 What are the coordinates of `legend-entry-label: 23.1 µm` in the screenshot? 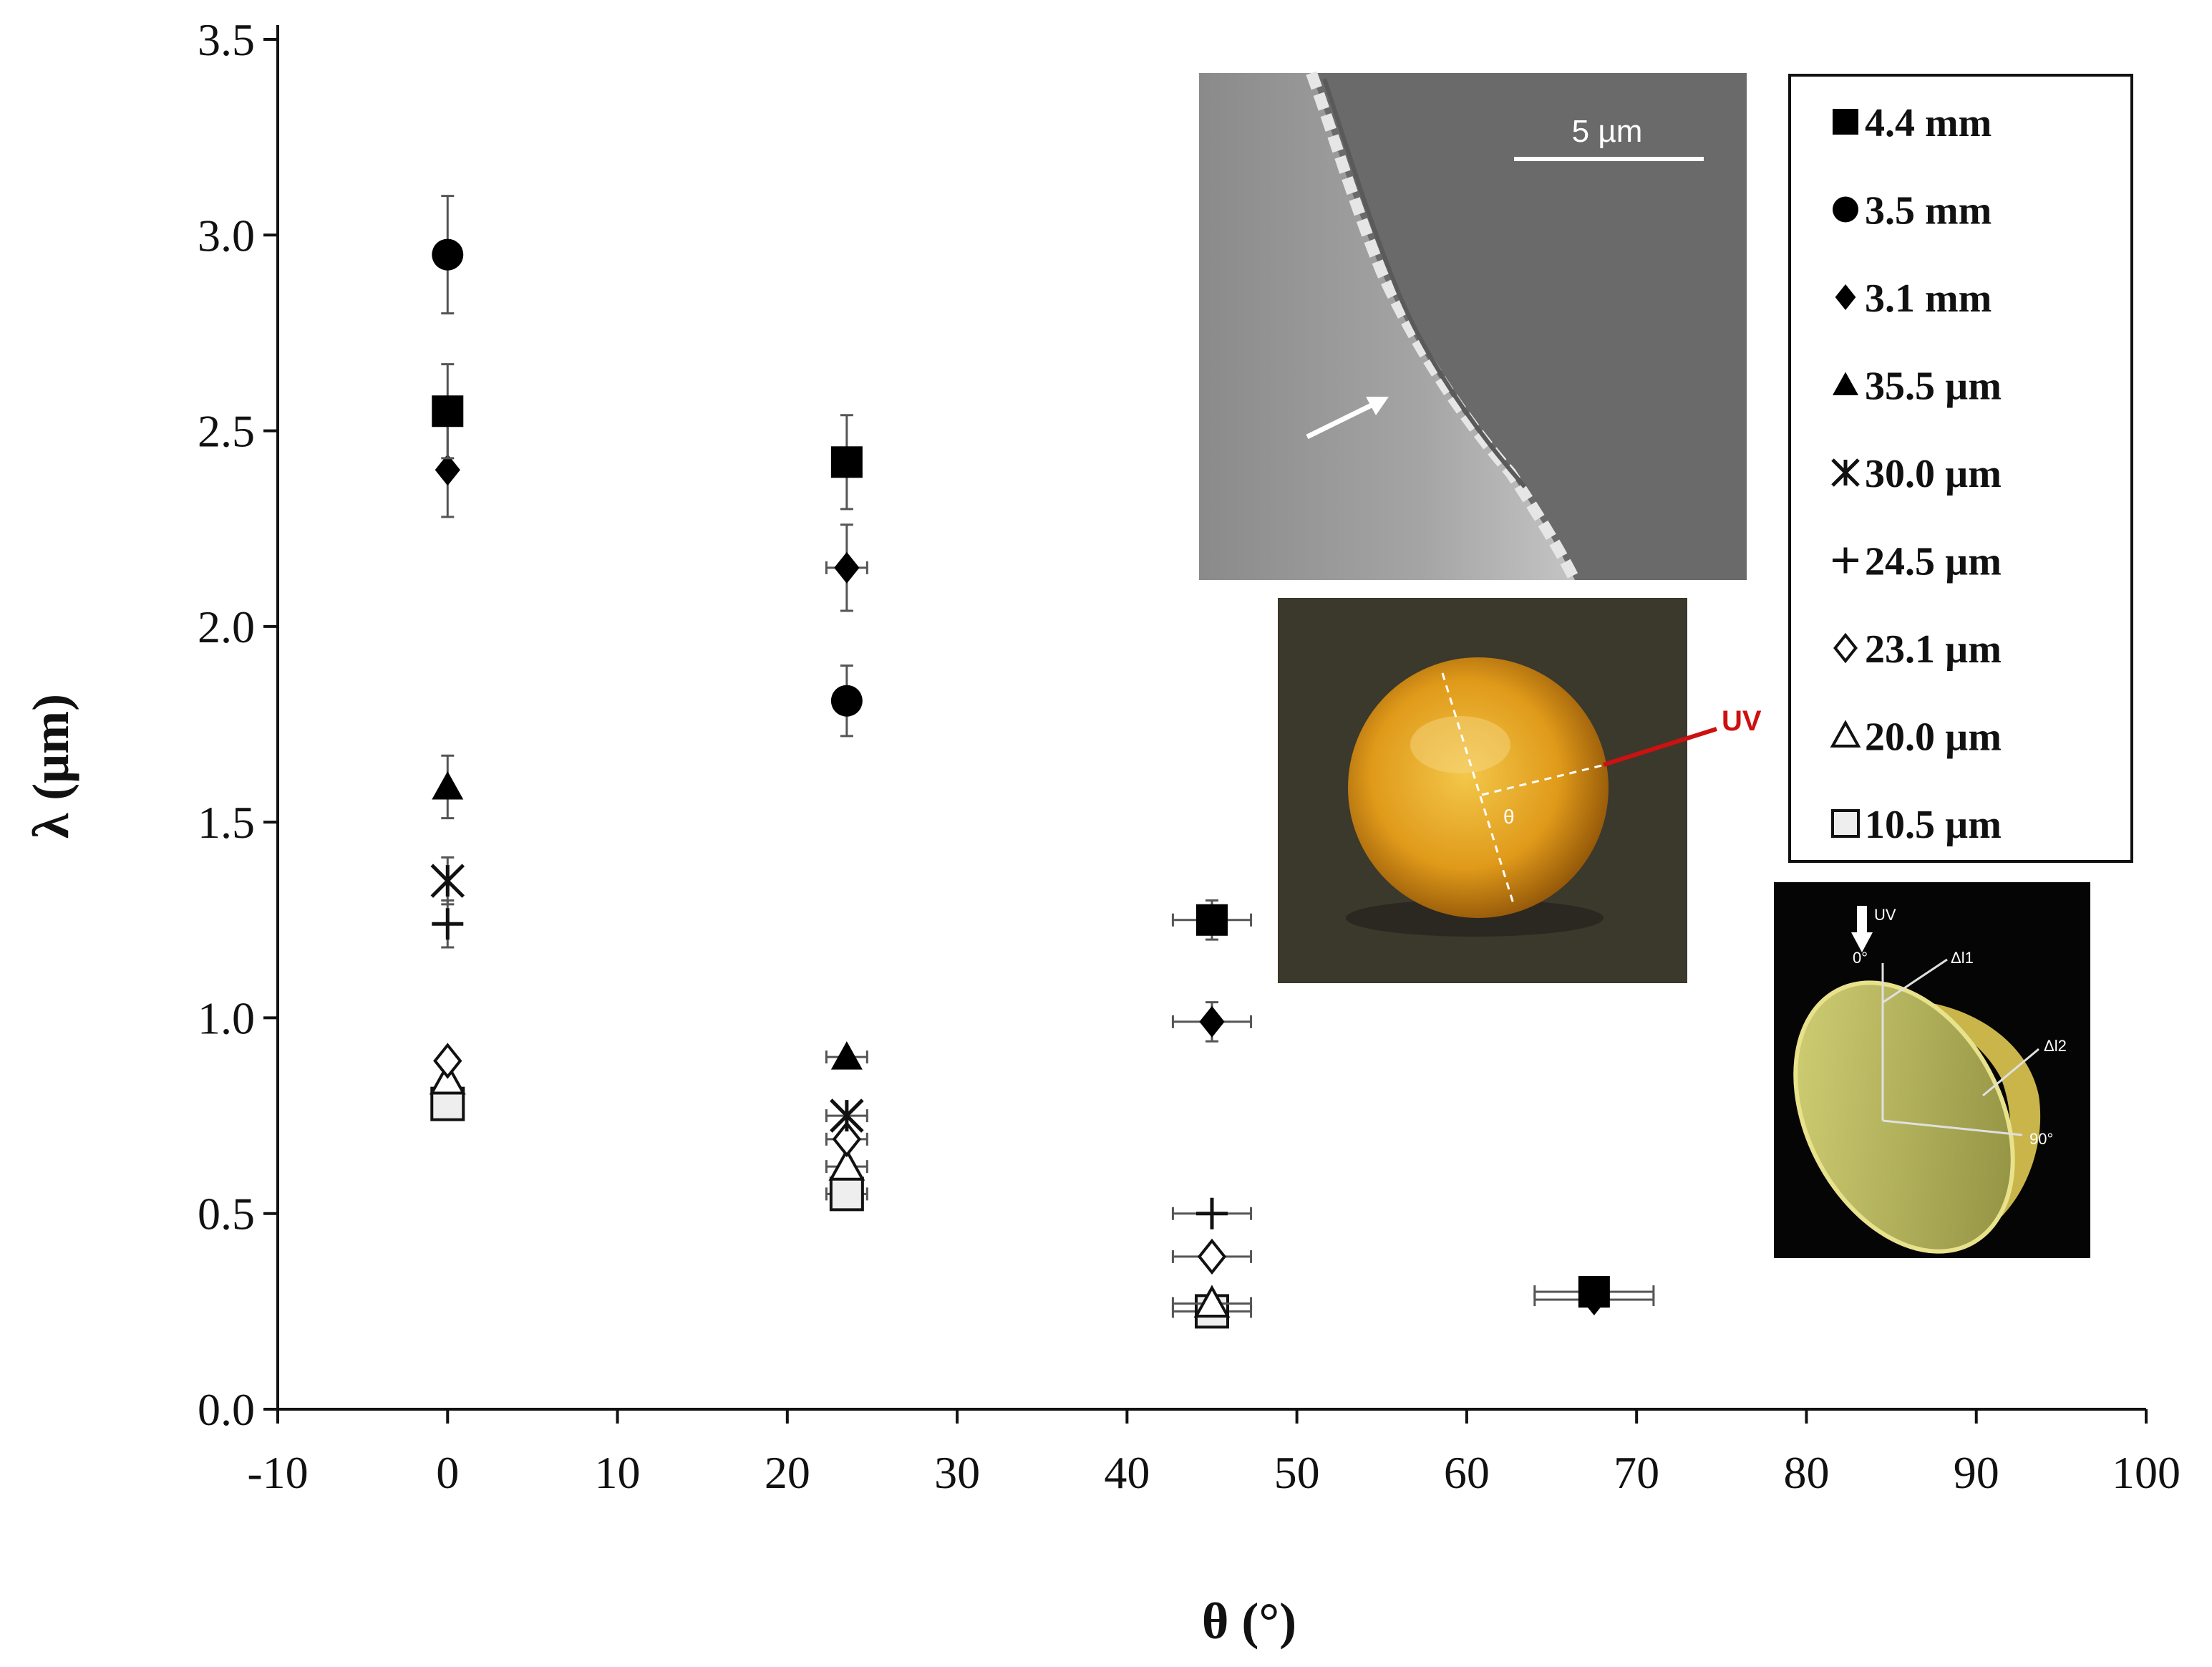 It's located at (1934, 649).